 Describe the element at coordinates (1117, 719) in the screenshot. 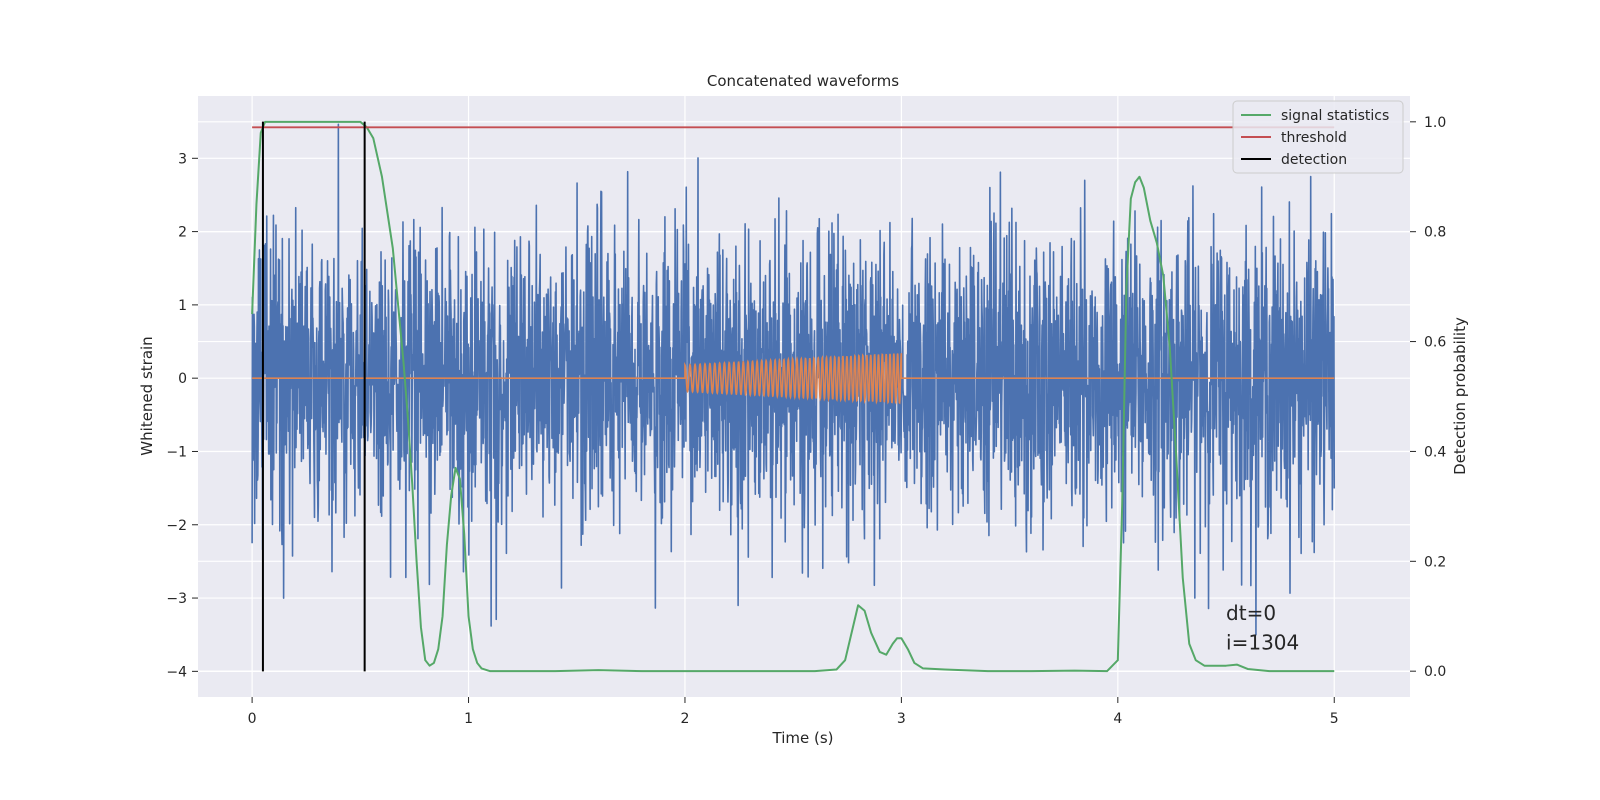

I see `x-tick-label: 4` at that location.